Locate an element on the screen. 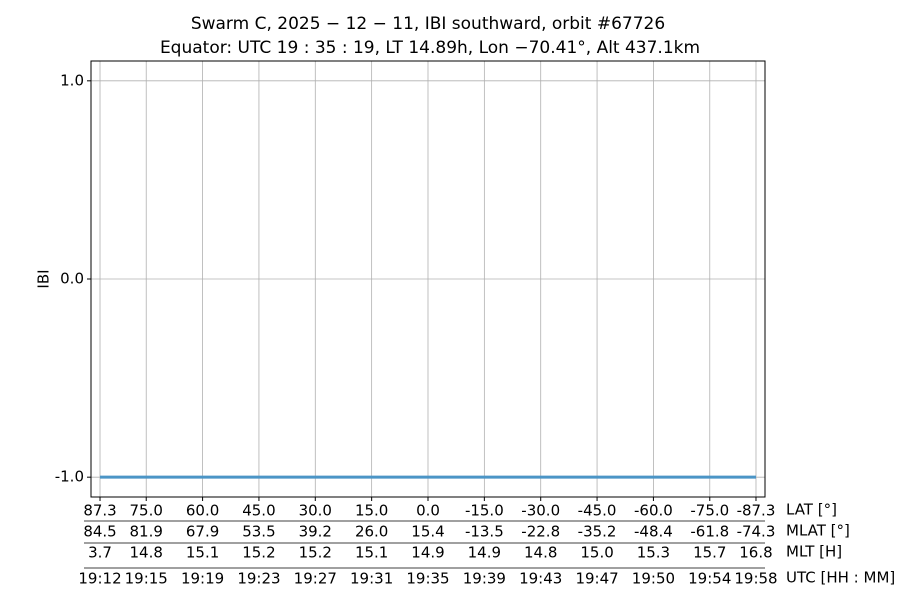 This screenshot has width=900, height=600. row-tick-label: -48.4 is located at coordinates (653, 532).